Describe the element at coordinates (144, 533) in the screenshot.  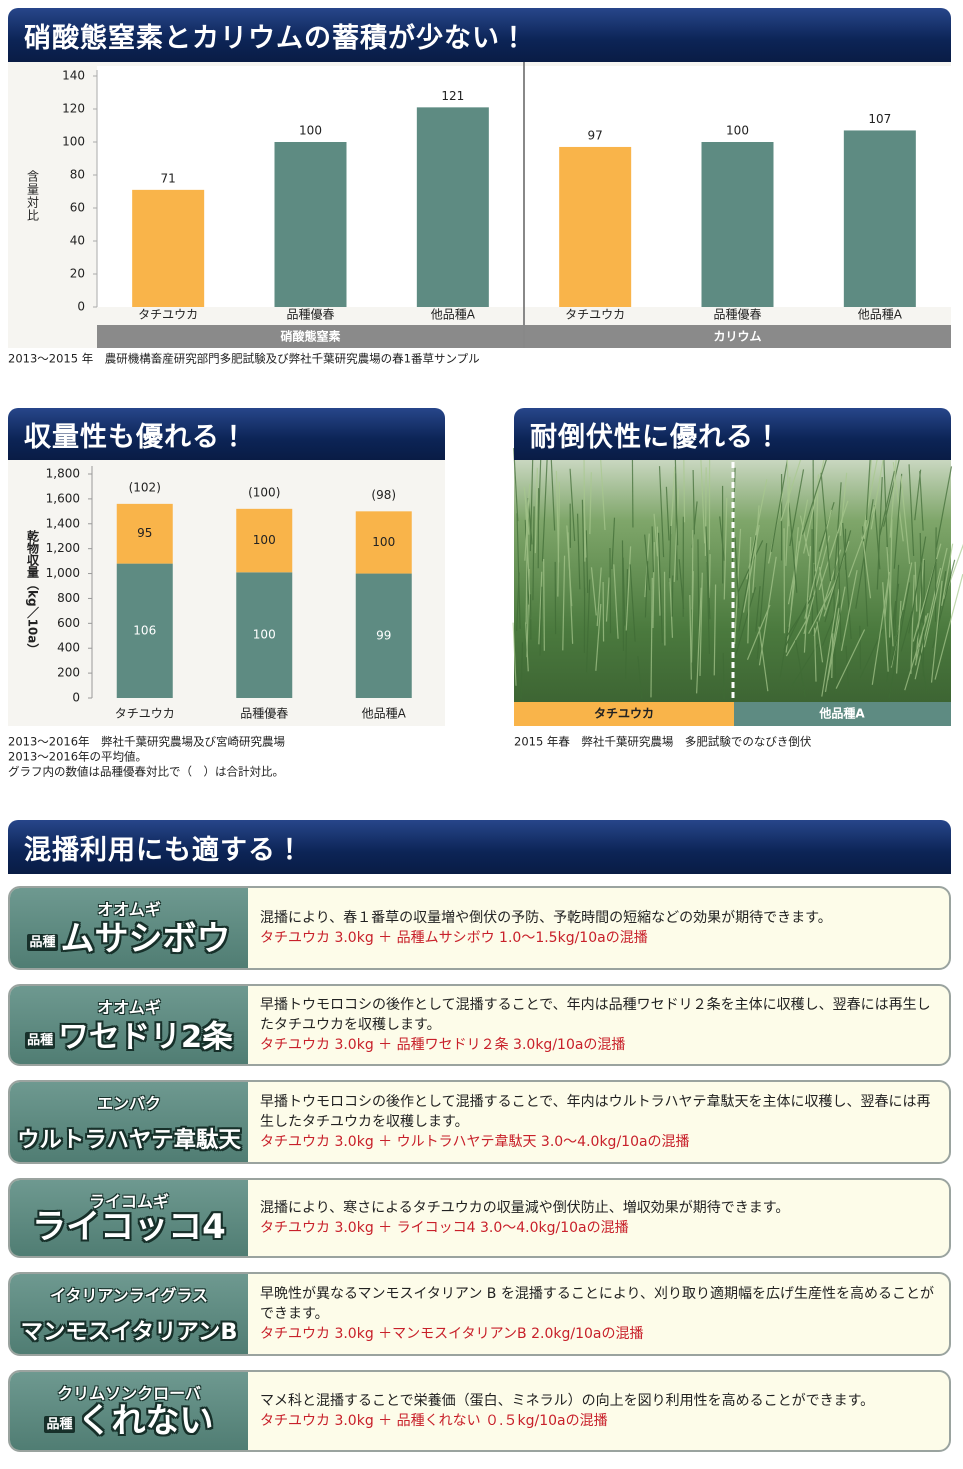
I see `segment-label: 95` at that location.